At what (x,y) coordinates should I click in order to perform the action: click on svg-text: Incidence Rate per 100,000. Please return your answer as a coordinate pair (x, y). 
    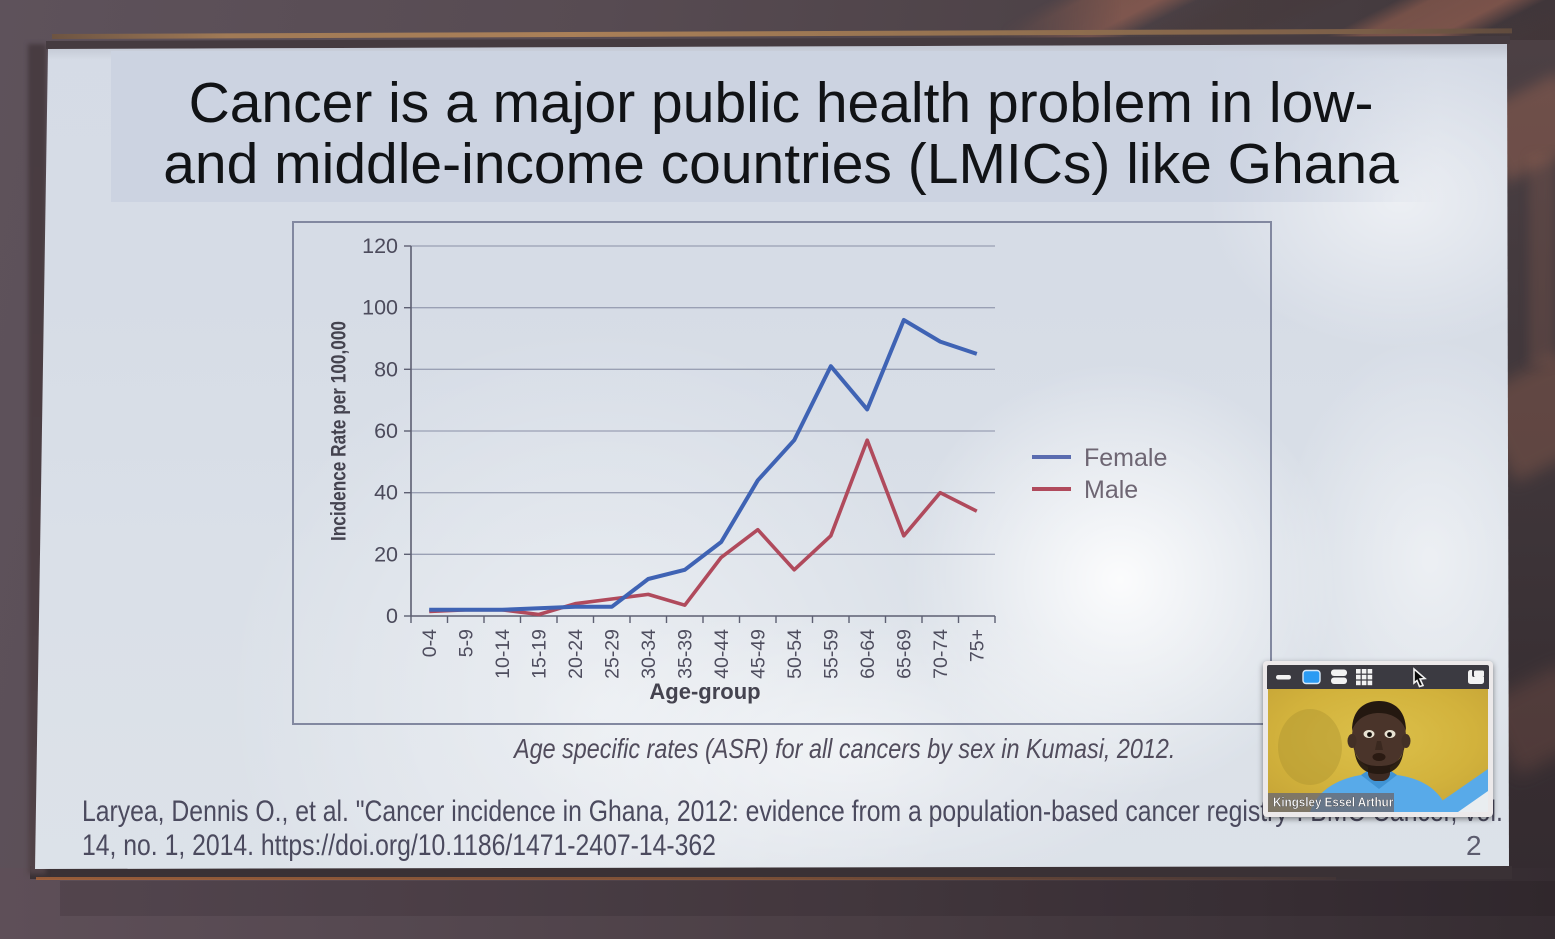
    Looking at the image, I should click on (339, 431).